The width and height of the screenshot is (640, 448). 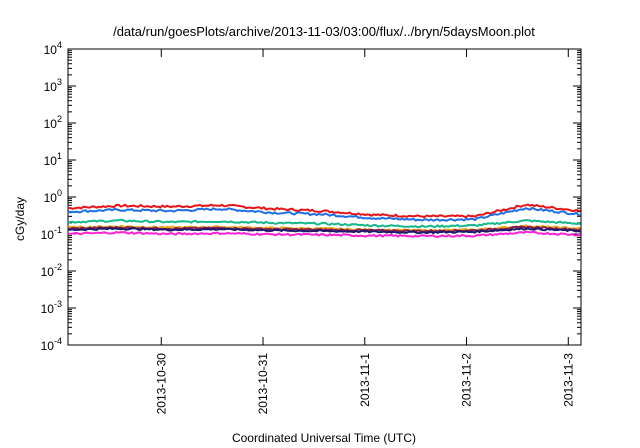 What do you see at coordinates (263, 384) in the screenshot?
I see `x-tick-label: 2013-10-31` at bounding box center [263, 384].